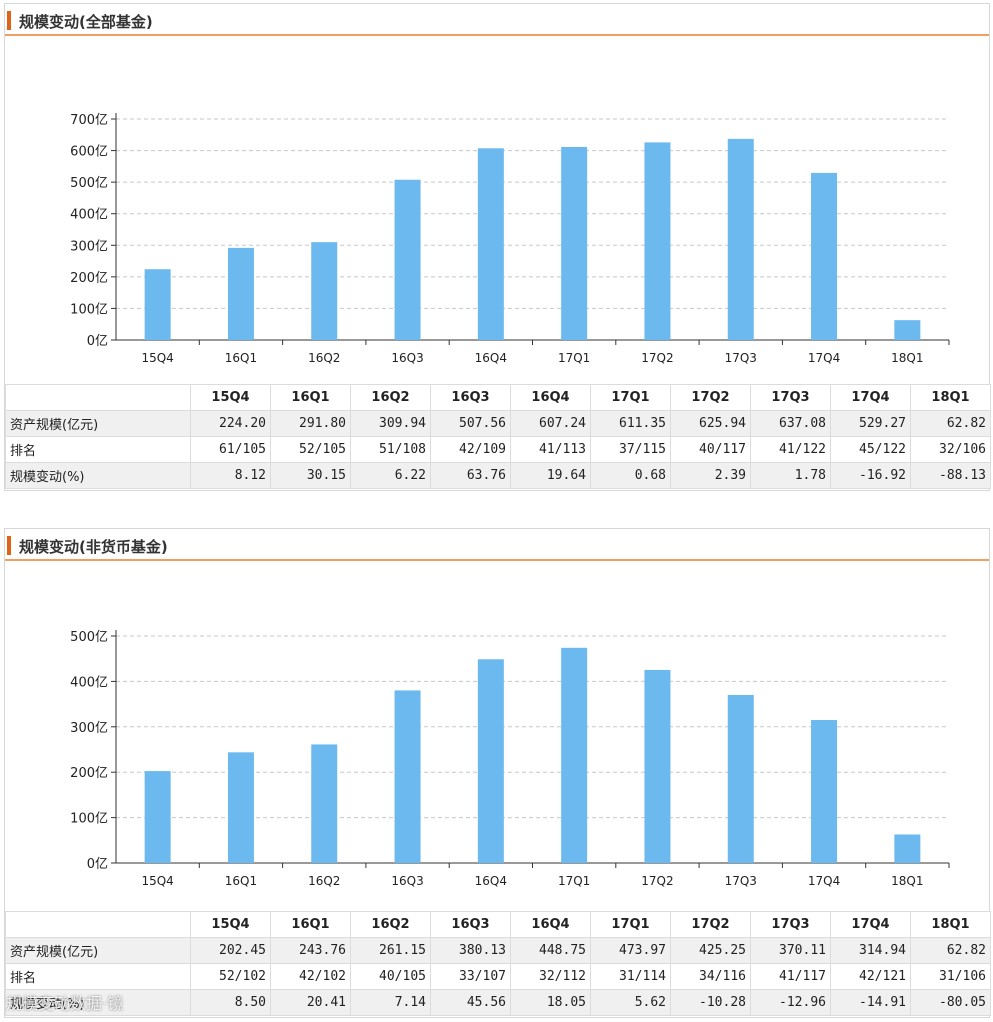 Image resolution: width=993 pixels, height=1022 pixels. Describe the element at coordinates (657, 241) in the screenshot. I see `bar-17Q2` at that location.